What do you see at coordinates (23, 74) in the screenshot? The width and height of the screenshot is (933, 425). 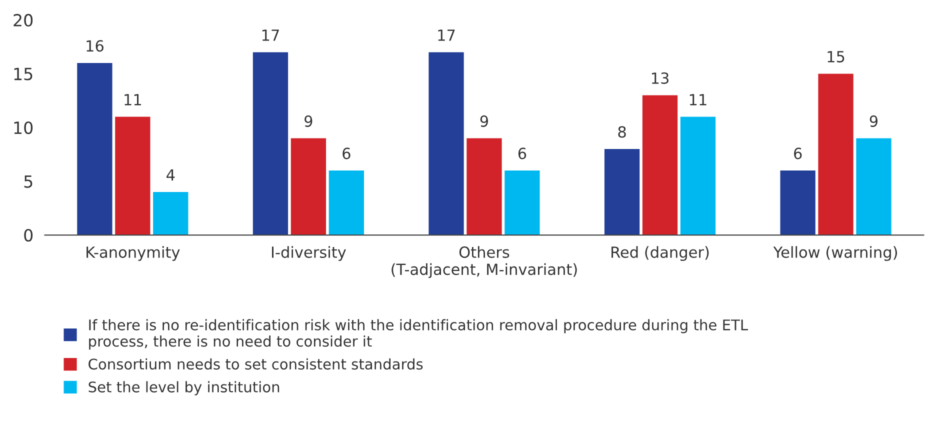 I see `y-tick-label: 15` at bounding box center [23, 74].